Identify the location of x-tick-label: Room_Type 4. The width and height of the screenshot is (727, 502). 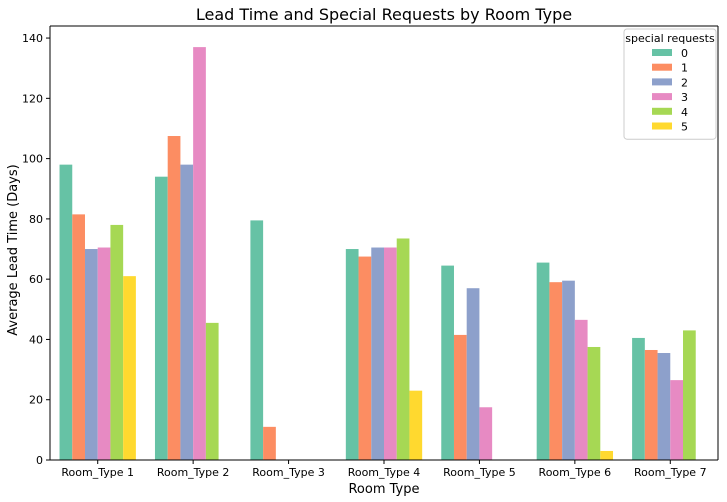
(384, 472).